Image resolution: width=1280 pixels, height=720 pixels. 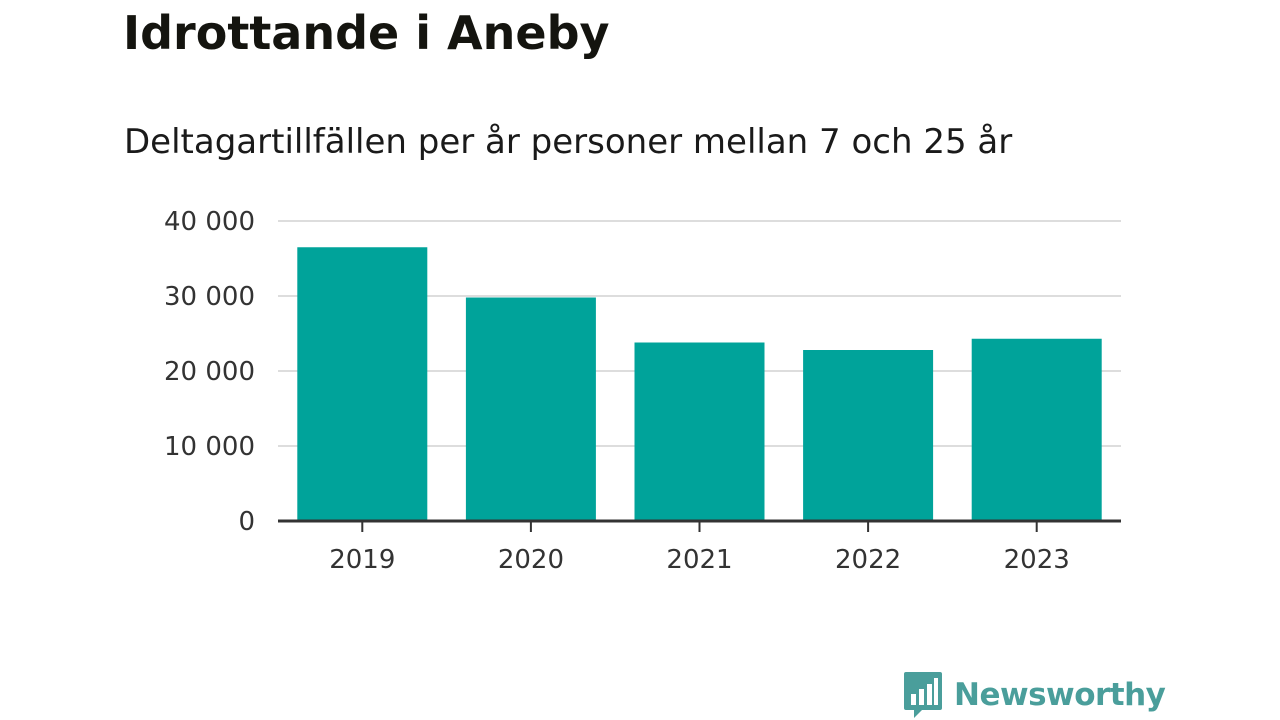 What do you see at coordinates (362, 560) in the screenshot?
I see `x-tick-label: 2019` at bounding box center [362, 560].